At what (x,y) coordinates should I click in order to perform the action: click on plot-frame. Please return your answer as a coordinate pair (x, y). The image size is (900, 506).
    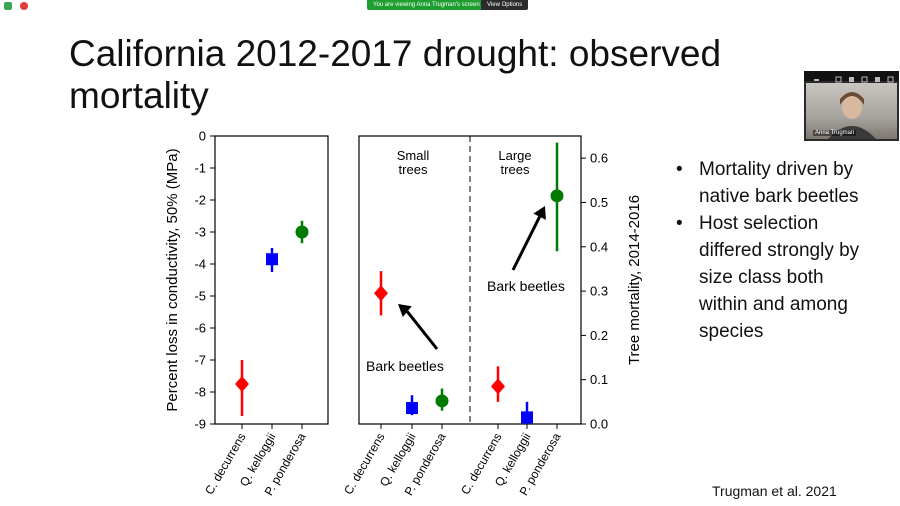
    Looking at the image, I should click on (271, 280).